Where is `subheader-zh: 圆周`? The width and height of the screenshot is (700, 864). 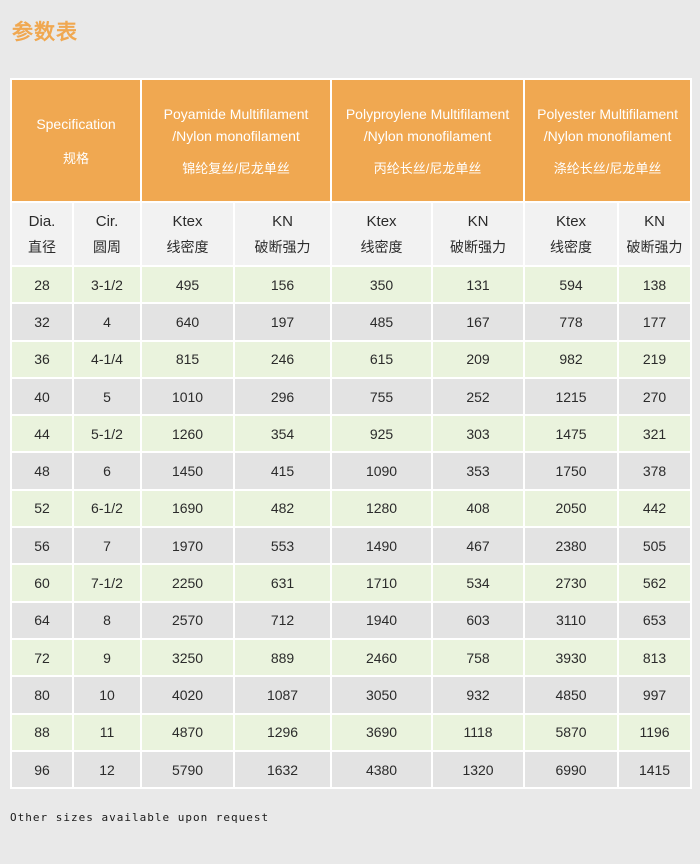 subheader-zh: 圆周 is located at coordinates (107, 247).